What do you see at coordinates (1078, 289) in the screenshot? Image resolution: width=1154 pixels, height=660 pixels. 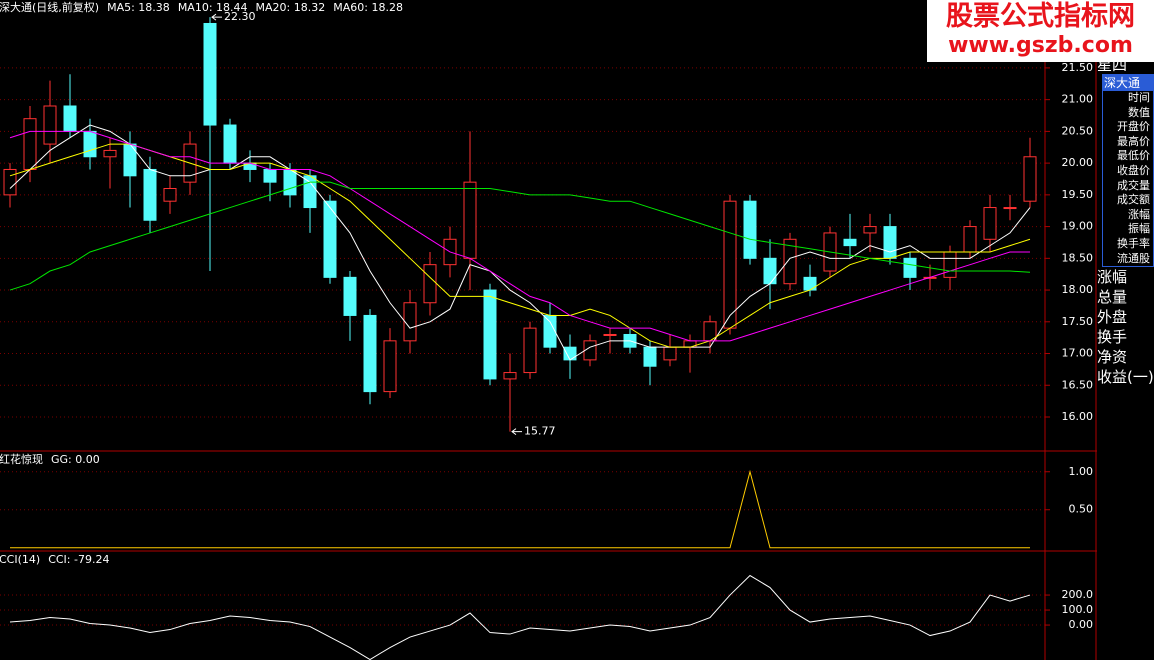 I see `y-tick-label: 18.00` at bounding box center [1078, 289].